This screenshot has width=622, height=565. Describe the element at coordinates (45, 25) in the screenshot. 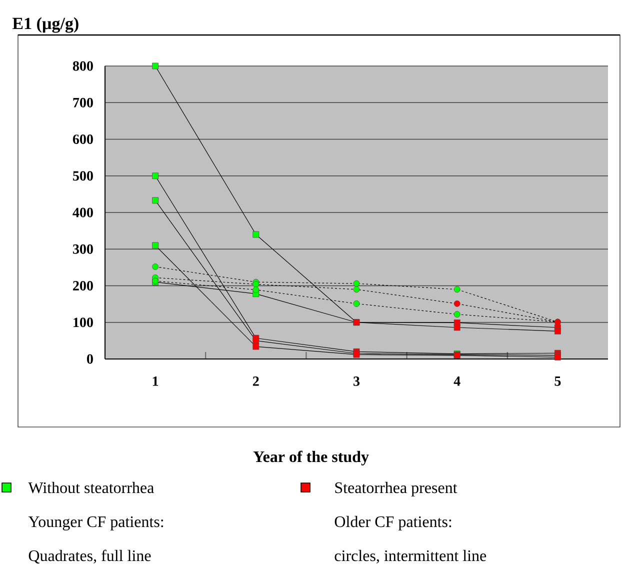

I see `y-axis-title: E1 (µg/g)` at that location.